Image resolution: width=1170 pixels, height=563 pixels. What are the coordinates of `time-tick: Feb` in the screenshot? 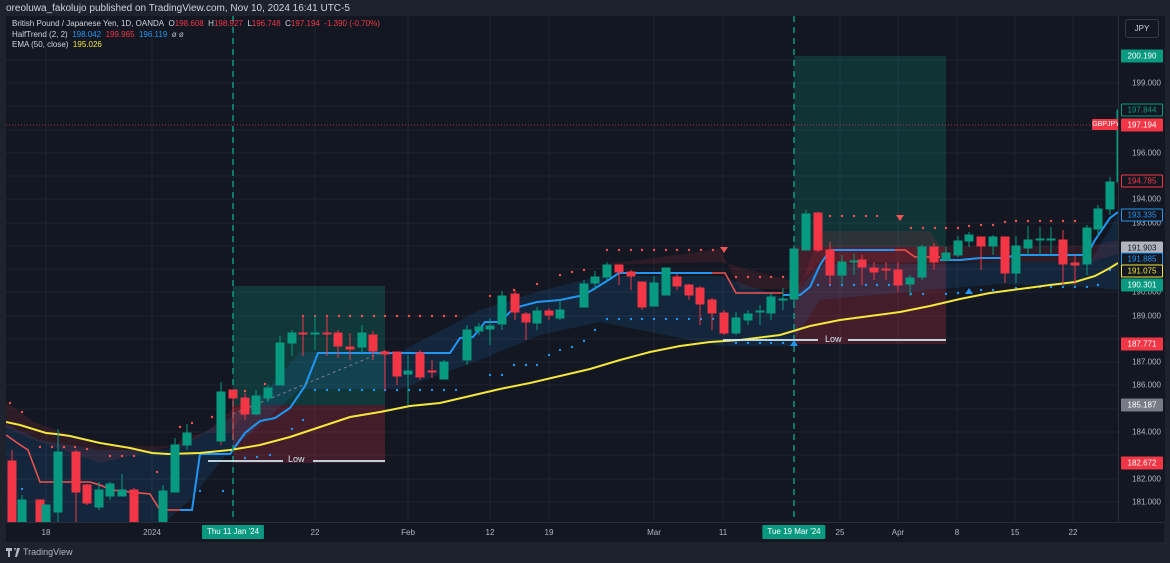 It's located at (408, 532).